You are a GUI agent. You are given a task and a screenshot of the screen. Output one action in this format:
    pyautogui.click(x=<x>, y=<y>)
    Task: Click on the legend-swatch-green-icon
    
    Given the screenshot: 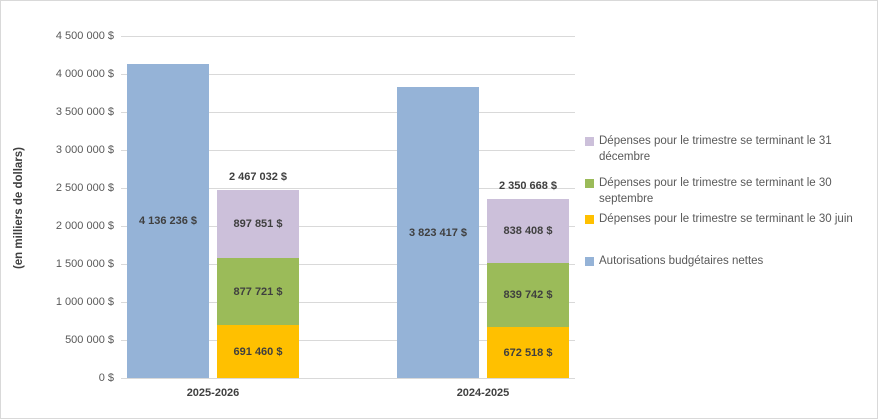 What is the action you would take?
    pyautogui.click(x=589, y=183)
    